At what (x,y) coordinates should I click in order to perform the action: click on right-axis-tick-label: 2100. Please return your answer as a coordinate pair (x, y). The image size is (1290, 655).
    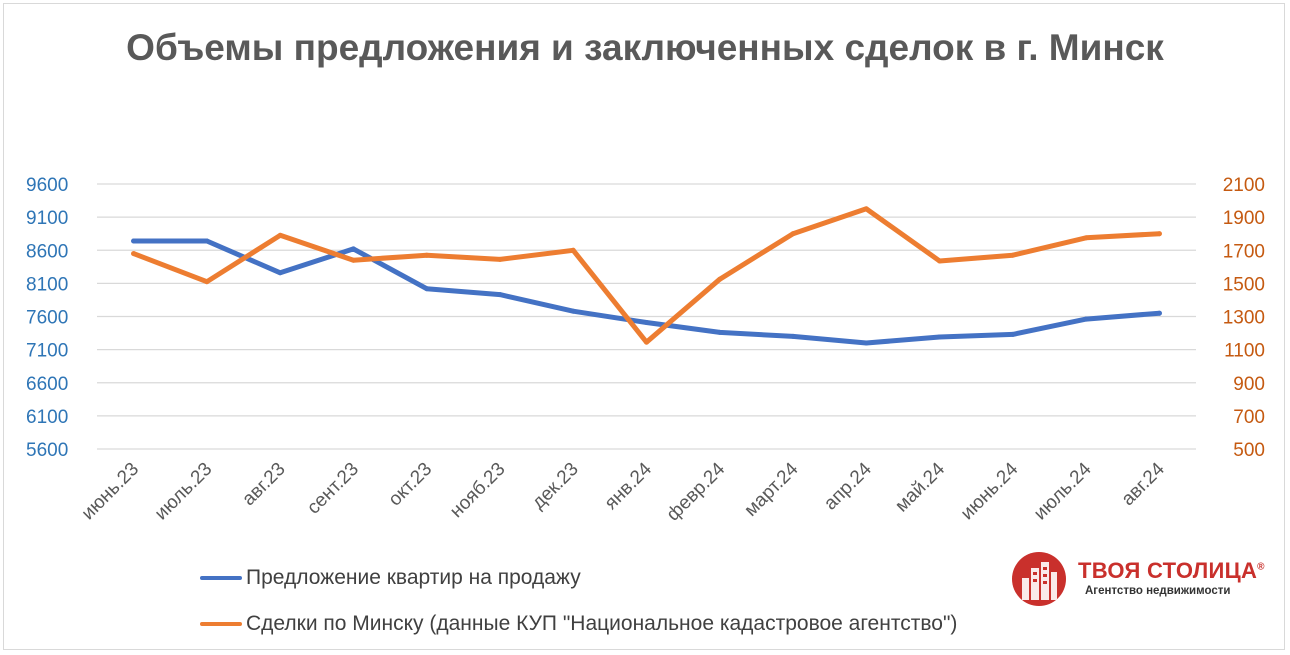
    Looking at the image, I should click on (1244, 185).